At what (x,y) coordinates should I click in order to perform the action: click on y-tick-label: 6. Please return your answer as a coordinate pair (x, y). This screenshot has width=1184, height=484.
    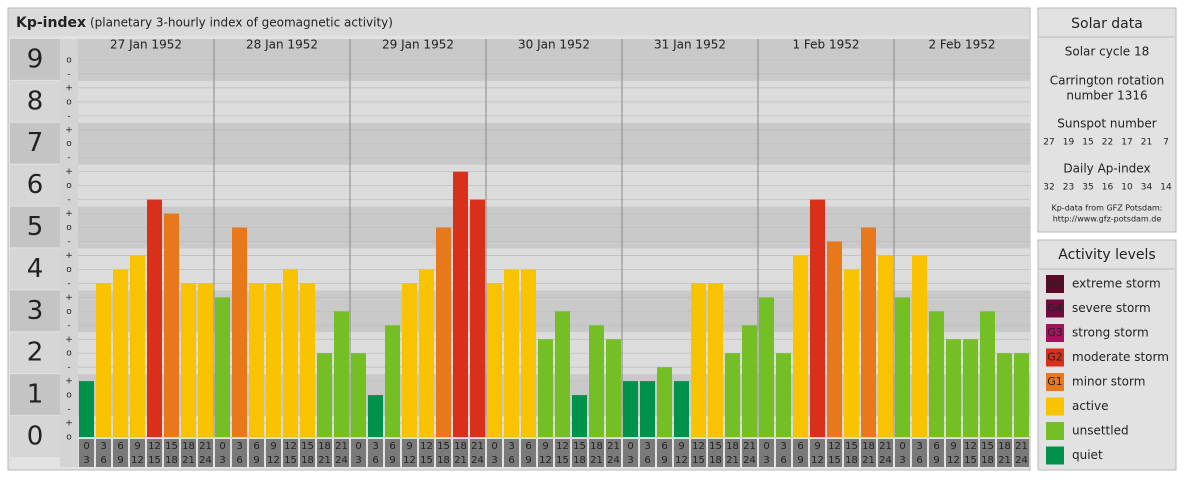
    Looking at the image, I should click on (35, 185).